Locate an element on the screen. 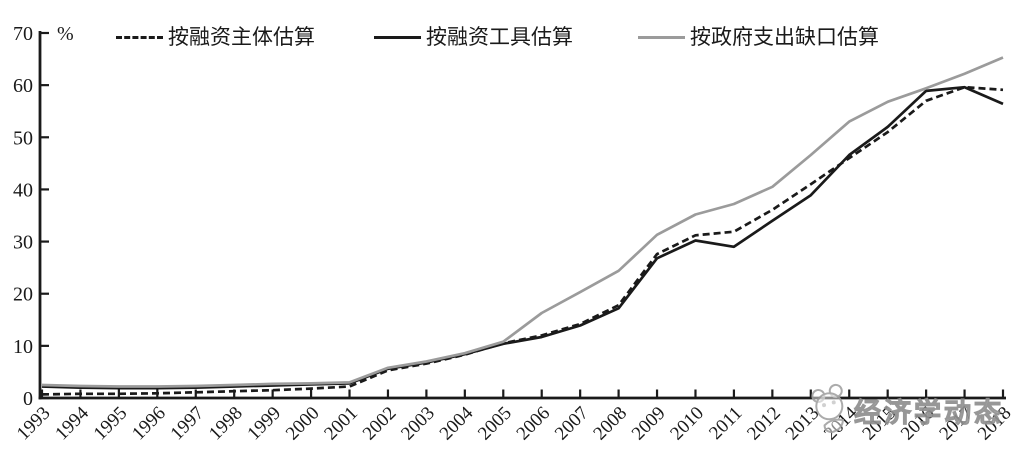 This screenshot has height=460, width=1021. x-tick-label: 2009 is located at coordinates (649, 424).